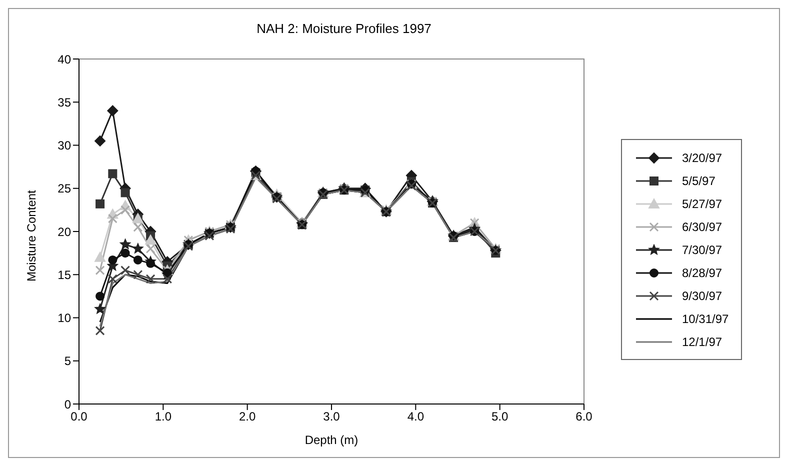 The width and height of the screenshot is (787, 466). Describe the element at coordinates (702, 273) in the screenshot. I see `legend-label: 8/28/97` at that location.